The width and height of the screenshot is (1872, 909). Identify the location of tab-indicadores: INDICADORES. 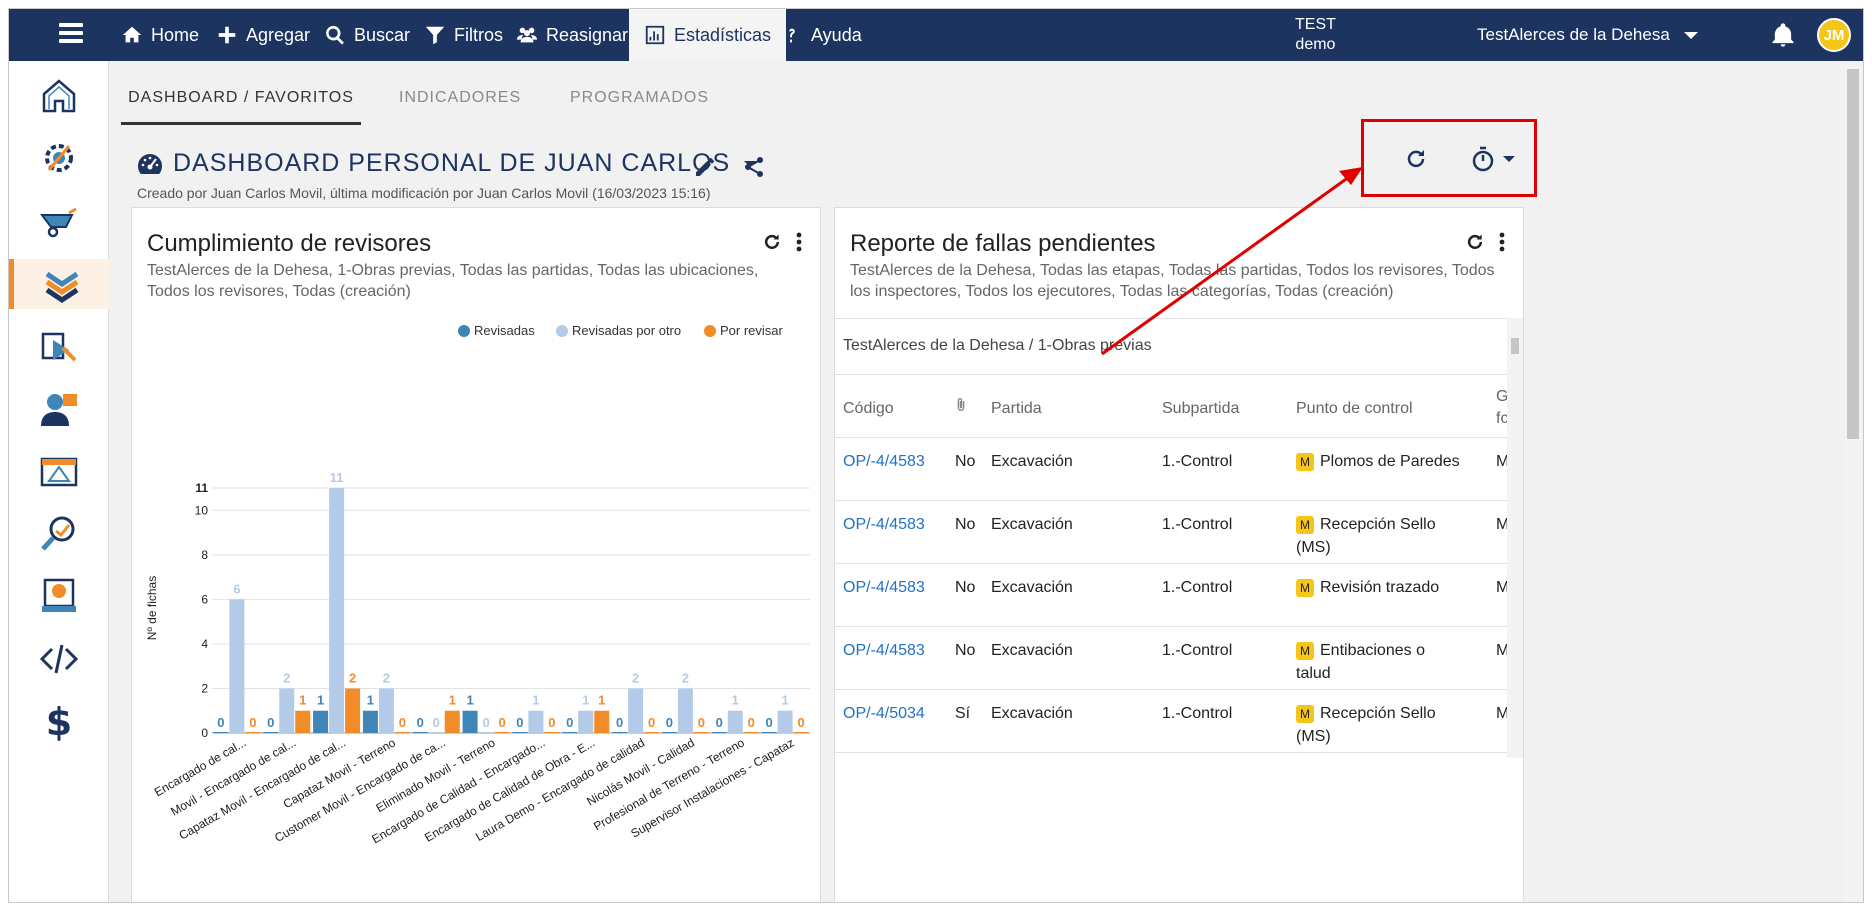
(460, 97).